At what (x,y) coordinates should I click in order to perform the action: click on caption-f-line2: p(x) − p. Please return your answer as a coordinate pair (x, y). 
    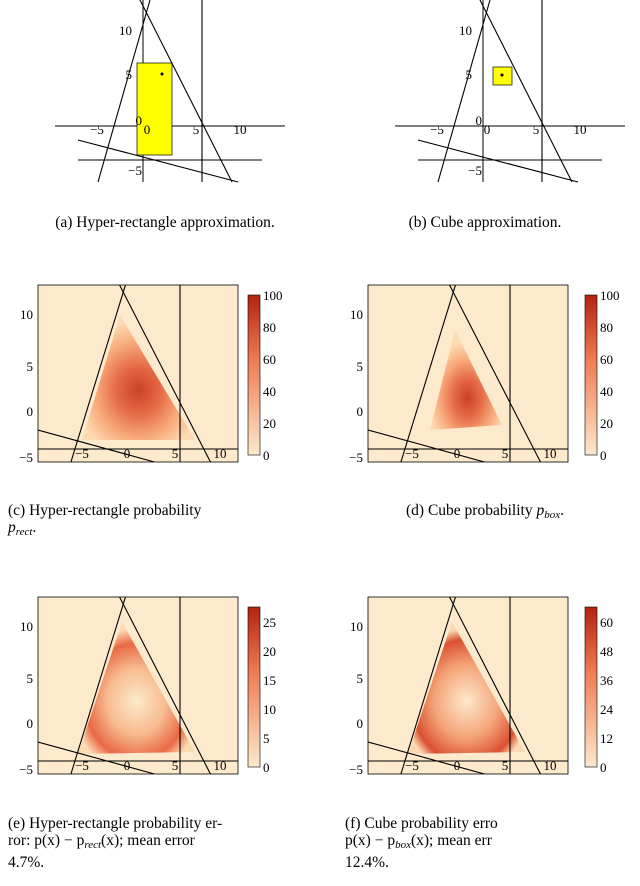
    Looking at the image, I should click on (370, 840).